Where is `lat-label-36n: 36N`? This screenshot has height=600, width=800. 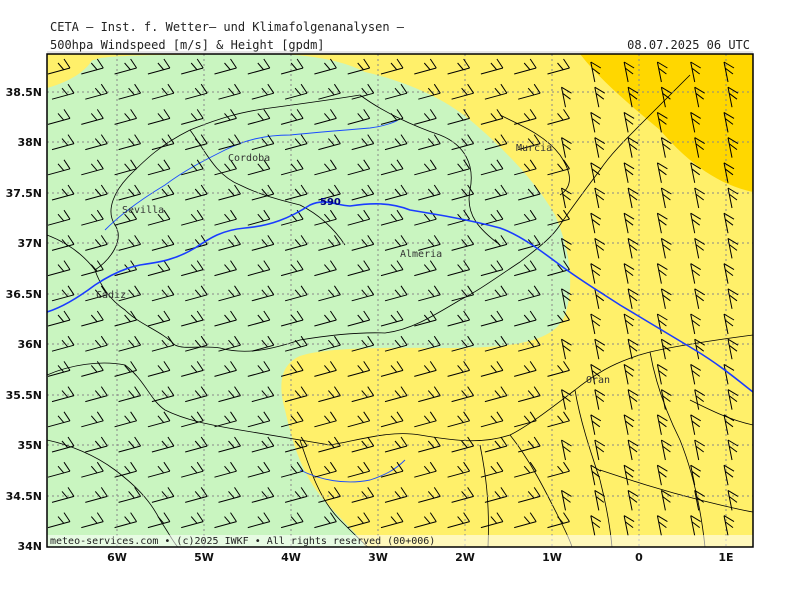
lat-label-36n: 36N is located at coordinates (29, 344).